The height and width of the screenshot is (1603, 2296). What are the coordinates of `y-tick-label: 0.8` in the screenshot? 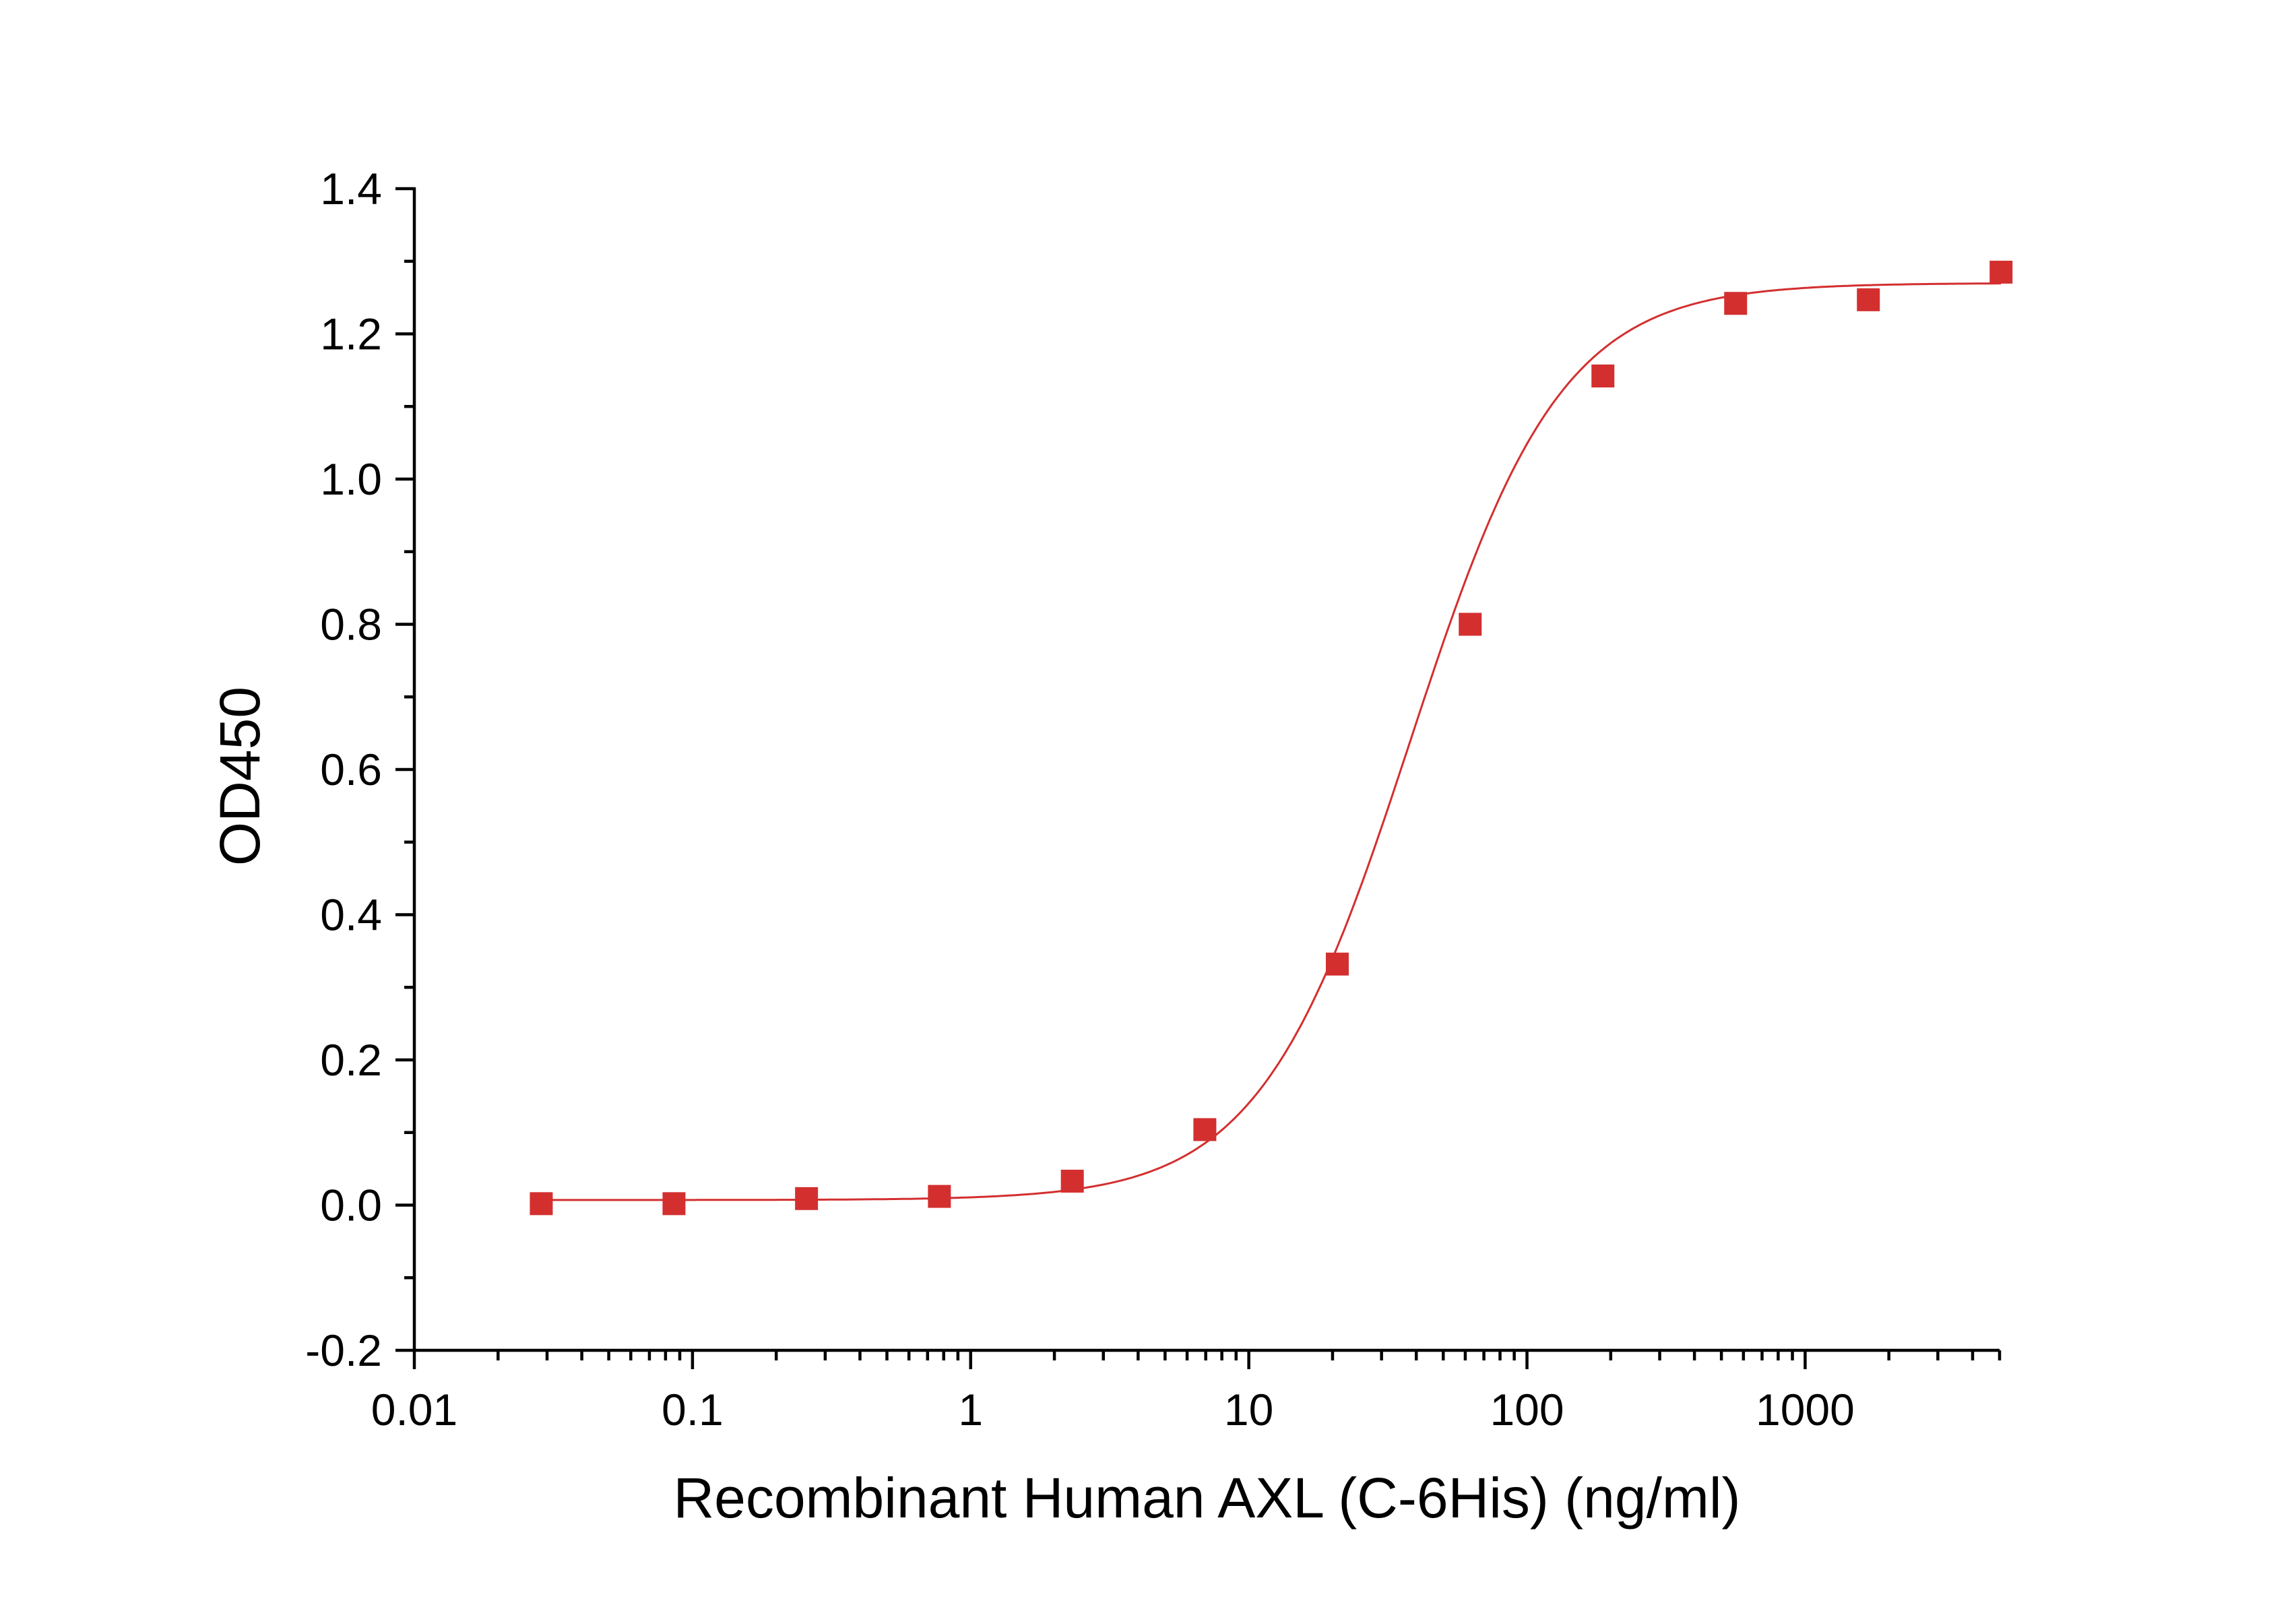 It's located at (351, 625).